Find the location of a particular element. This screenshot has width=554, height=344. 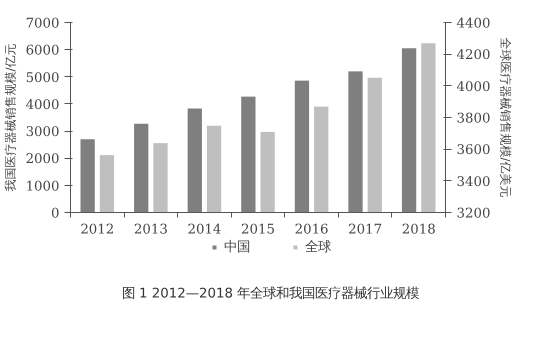

y2-tick-label: 4200 is located at coordinates (473, 56).